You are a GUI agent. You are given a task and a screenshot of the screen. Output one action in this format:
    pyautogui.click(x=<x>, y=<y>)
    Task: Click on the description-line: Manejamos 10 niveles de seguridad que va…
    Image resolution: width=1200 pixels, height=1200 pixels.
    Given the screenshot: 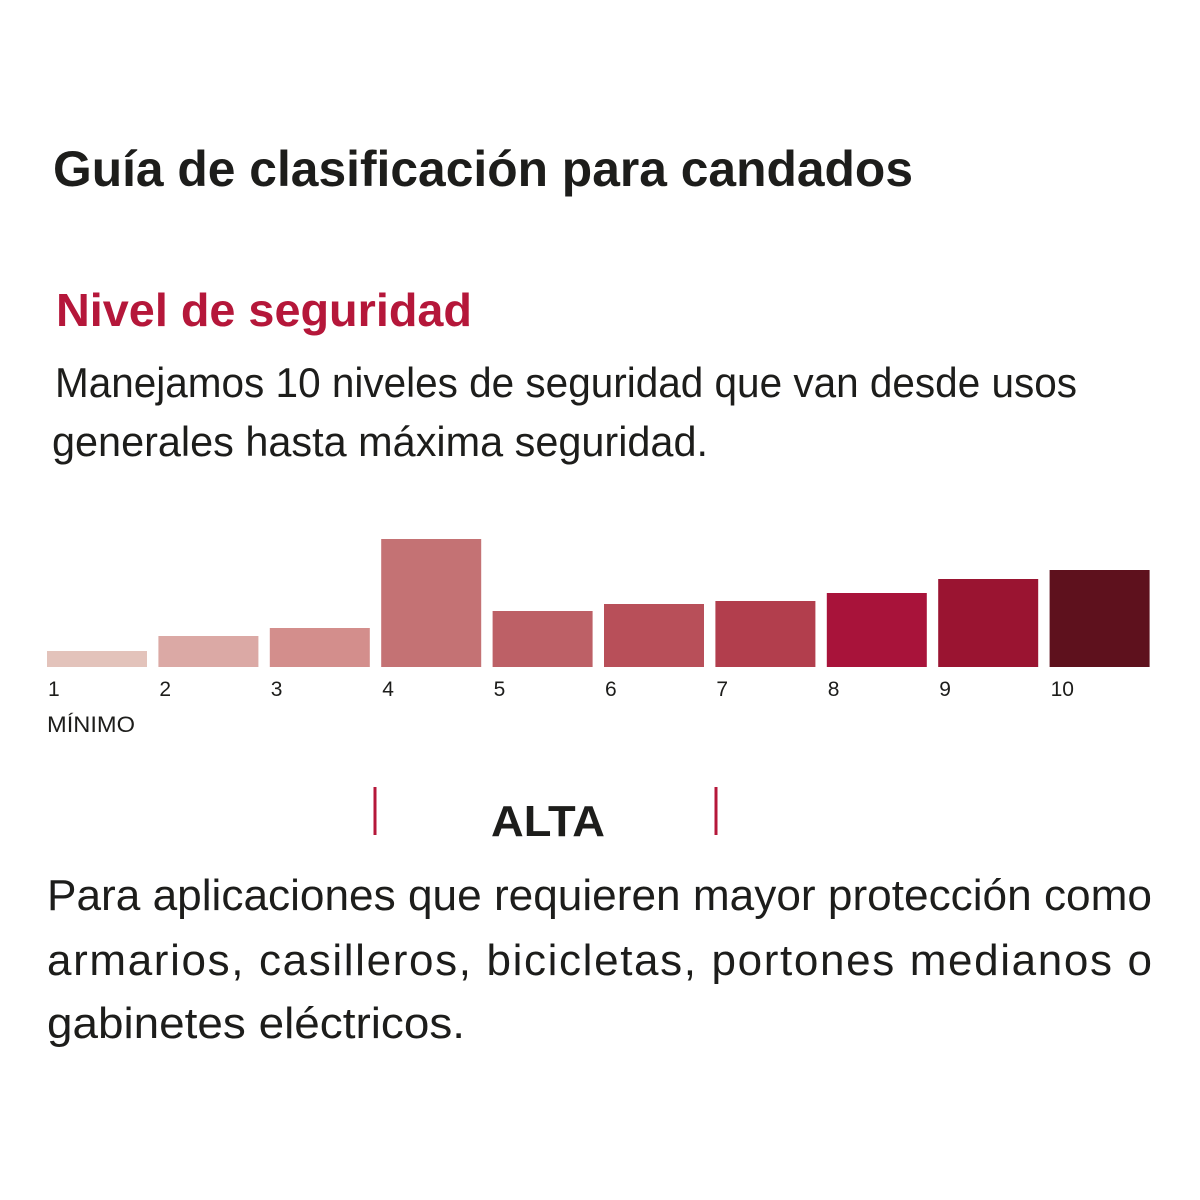 What is the action you would take?
    pyautogui.click(x=566, y=382)
    